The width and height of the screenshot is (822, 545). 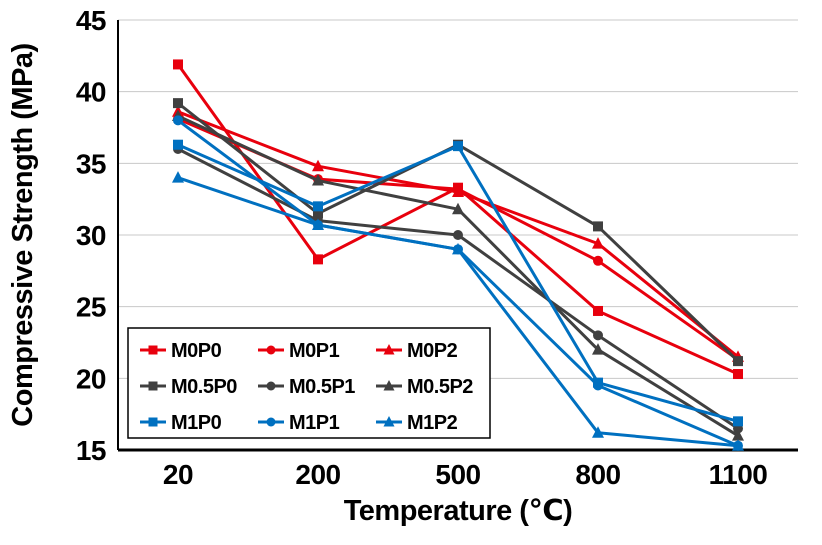 I want to click on legend-item-M1P2: M1P2, so click(x=417, y=423).